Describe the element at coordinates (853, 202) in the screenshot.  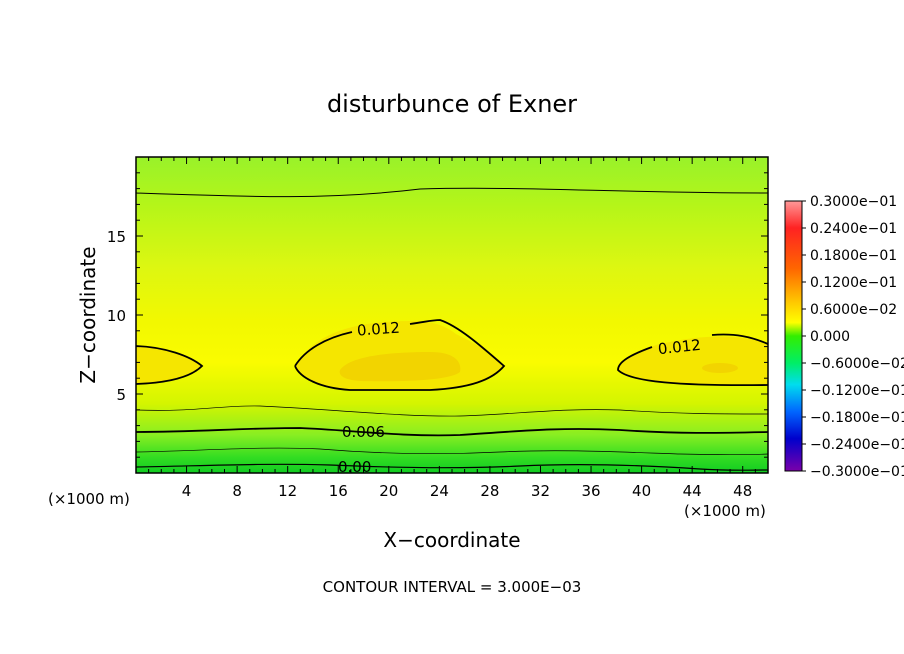
I see `colorbar-label: 0.3000e−01` at that location.